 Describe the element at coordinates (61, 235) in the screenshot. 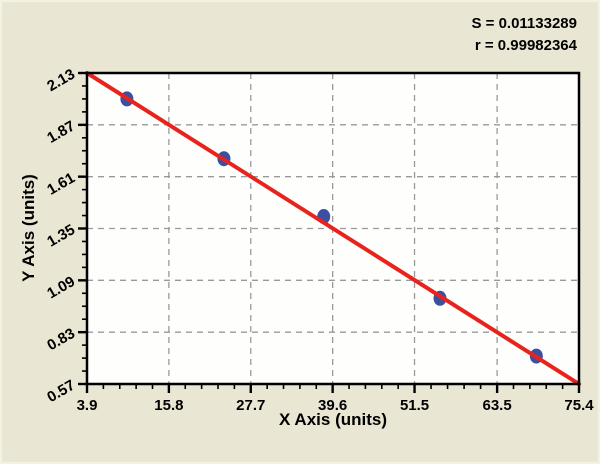

I see `y-tick-label: 1.35` at that location.